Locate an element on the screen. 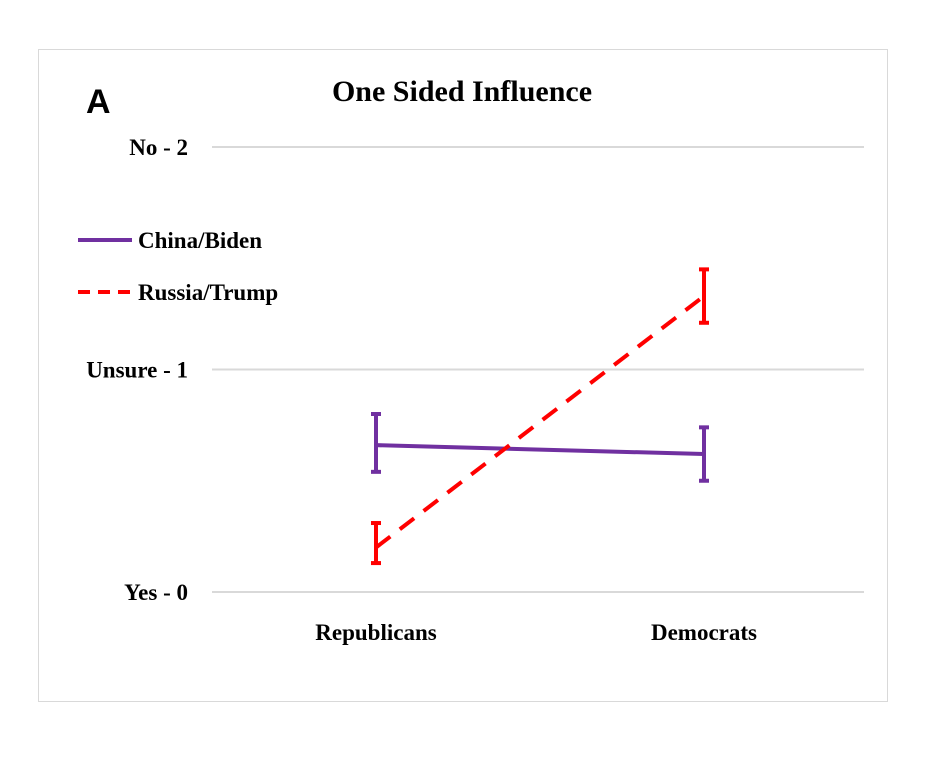 The width and height of the screenshot is (939, 759). chart-title: One Sided Influence is located at coordinates (462, 91).